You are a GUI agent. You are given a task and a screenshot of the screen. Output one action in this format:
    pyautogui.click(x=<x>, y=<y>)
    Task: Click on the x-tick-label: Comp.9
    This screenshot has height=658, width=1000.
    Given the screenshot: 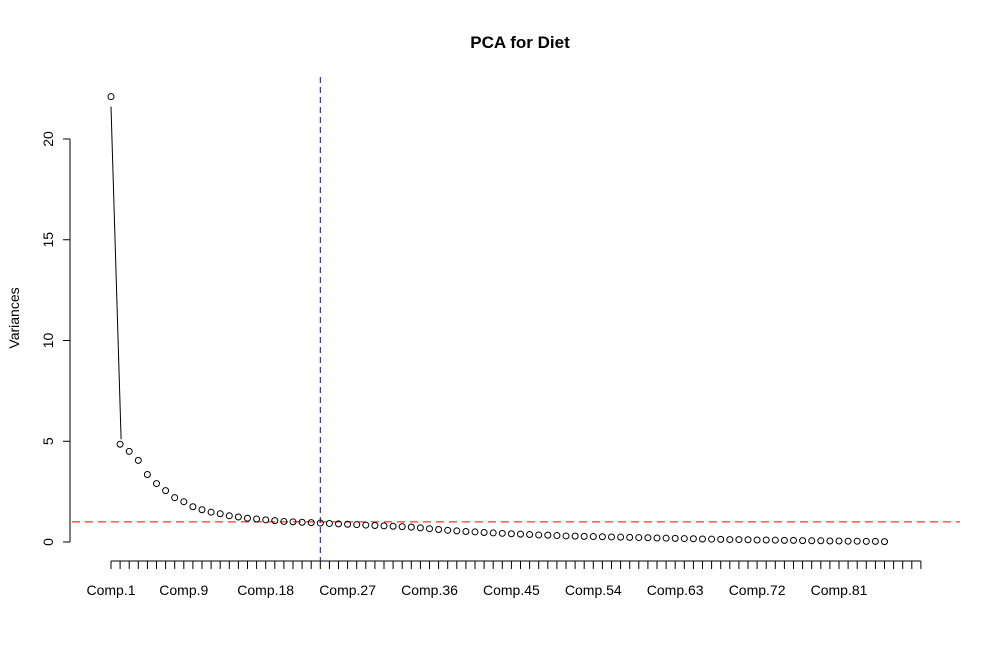 What is the action you would take?
    pyautogui.click(x=183, y=590)
    